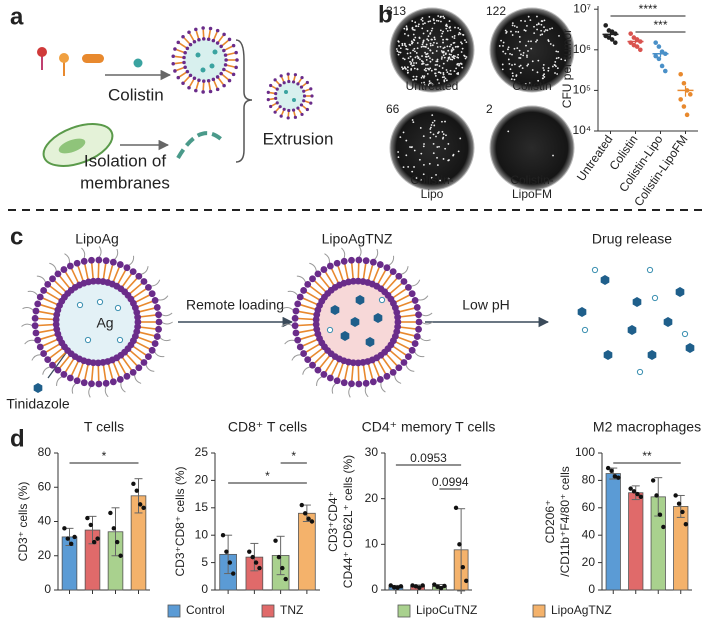  Describe the element at coordinates (125, 182) in the screenshot. I see `step-label: membranes` at that location.